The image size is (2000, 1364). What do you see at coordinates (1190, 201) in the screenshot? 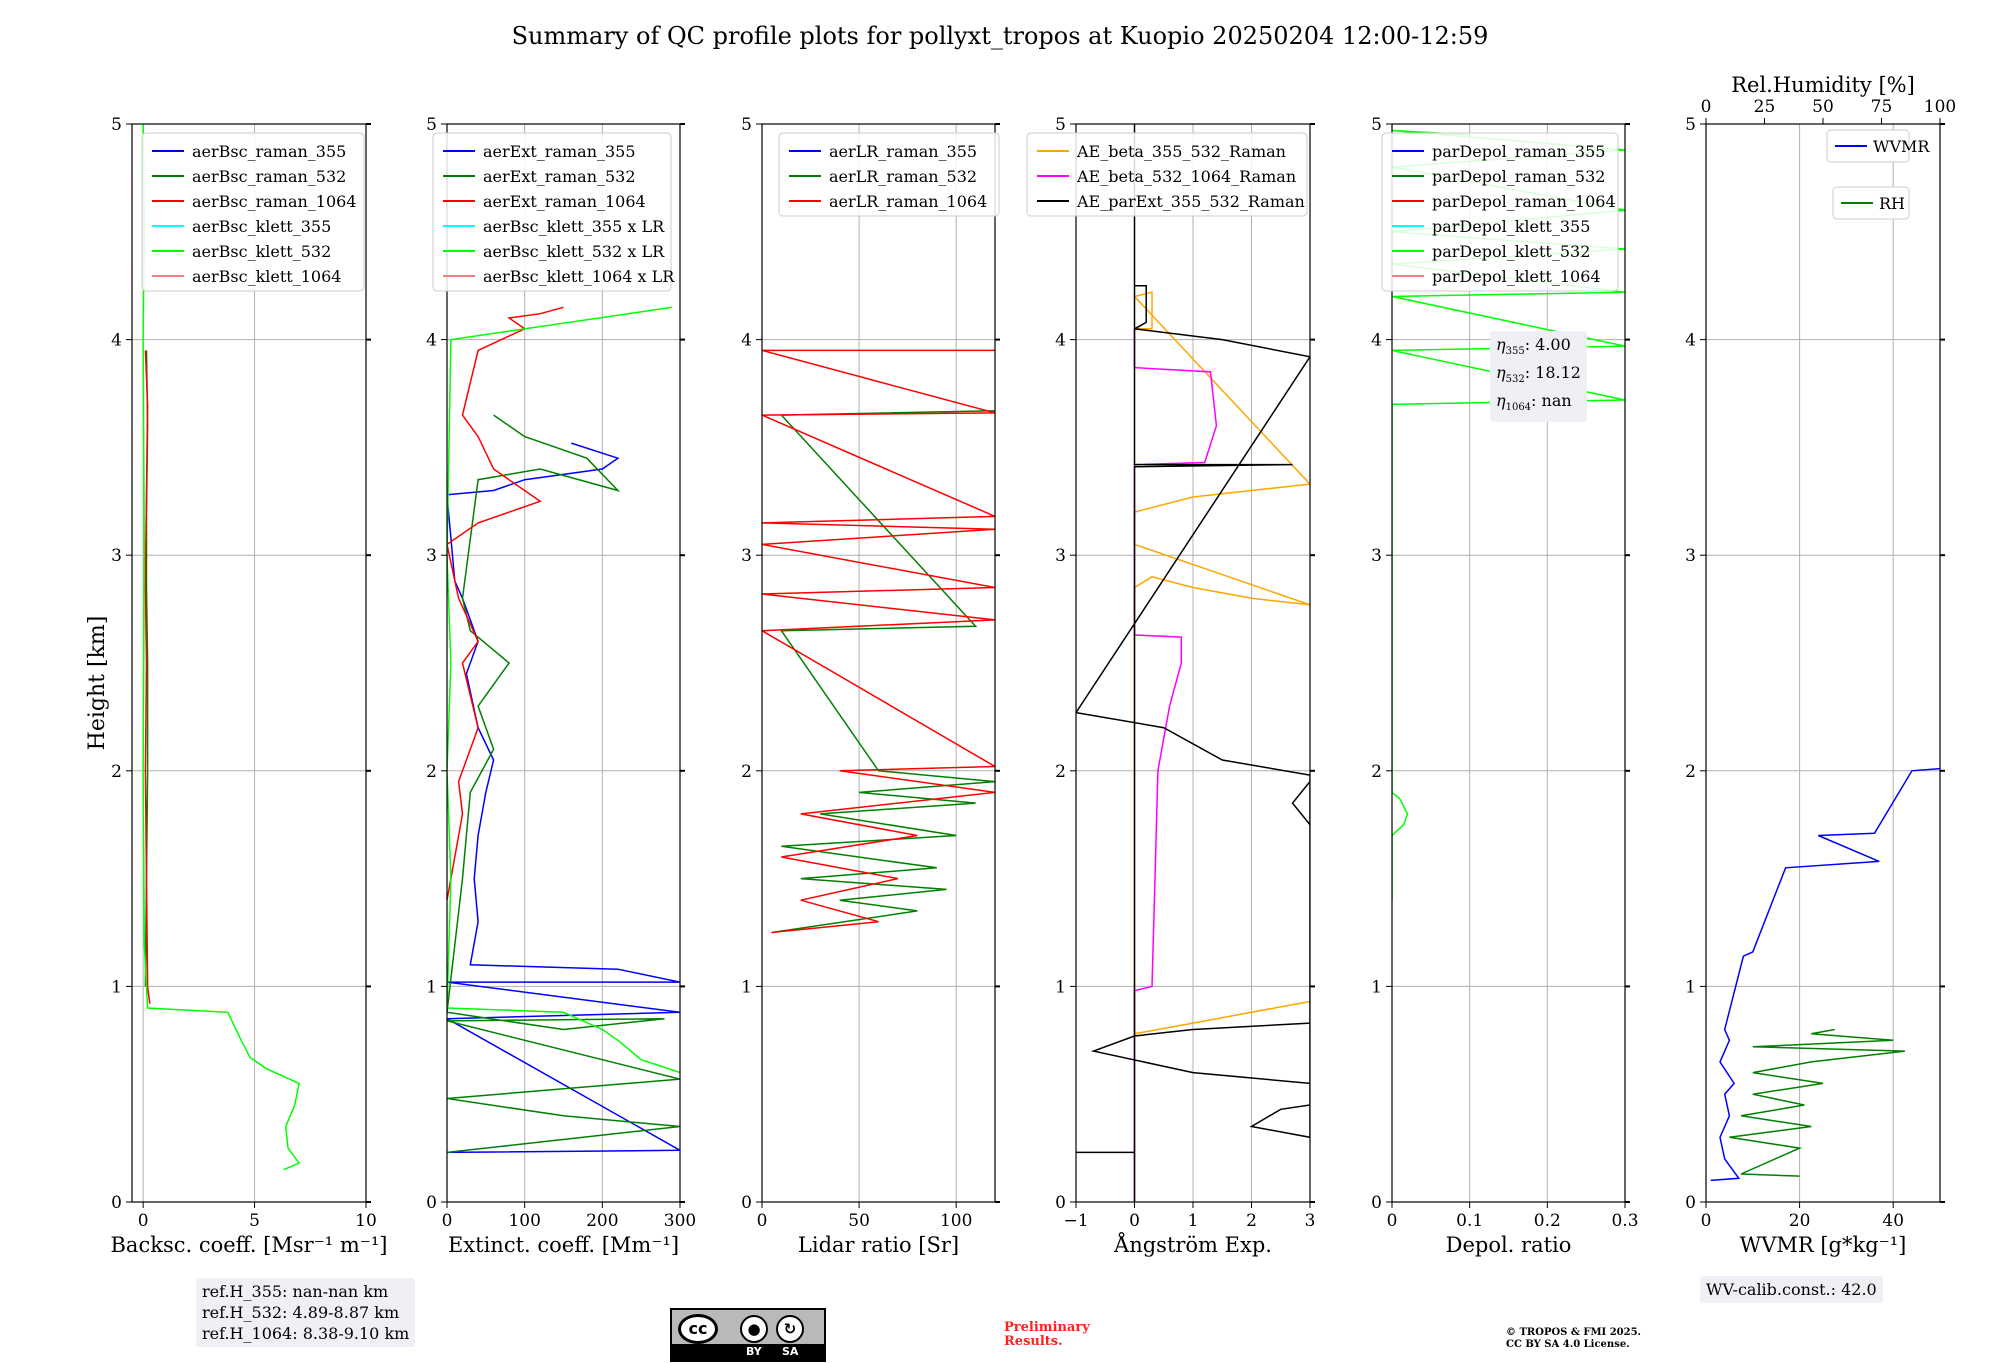
I see `legend-label: AE_parExt_355_532_Raman` at bounding box center [1190, 201].